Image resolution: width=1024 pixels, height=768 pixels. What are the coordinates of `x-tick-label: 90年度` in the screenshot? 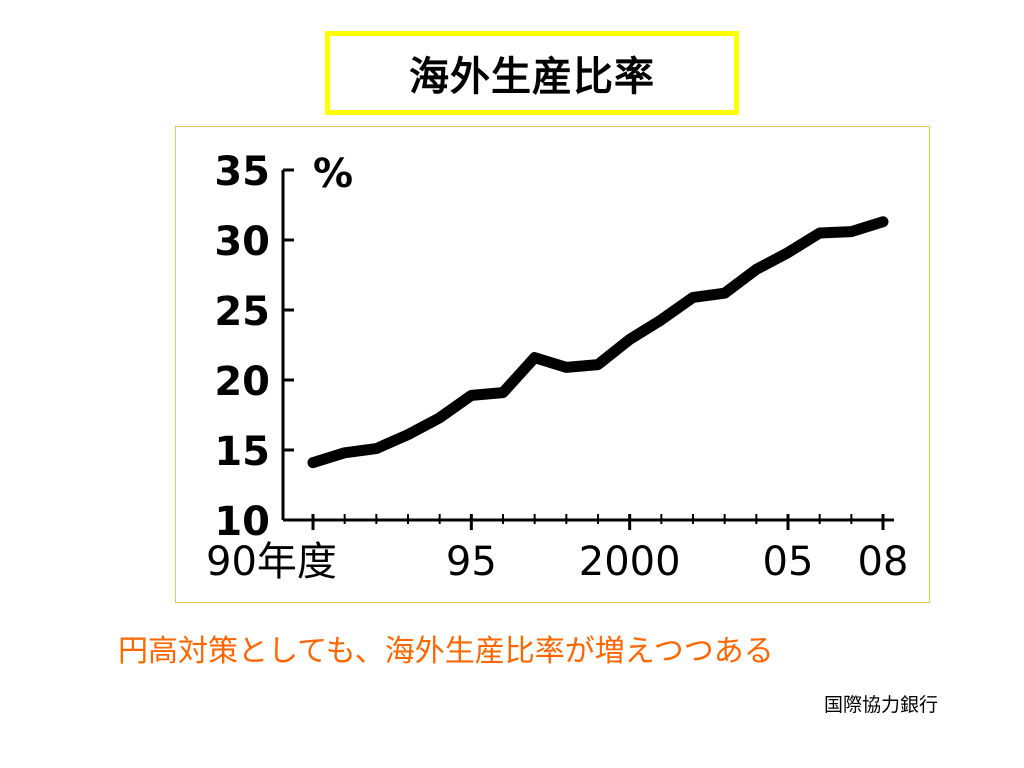 It's located at (271, 562).